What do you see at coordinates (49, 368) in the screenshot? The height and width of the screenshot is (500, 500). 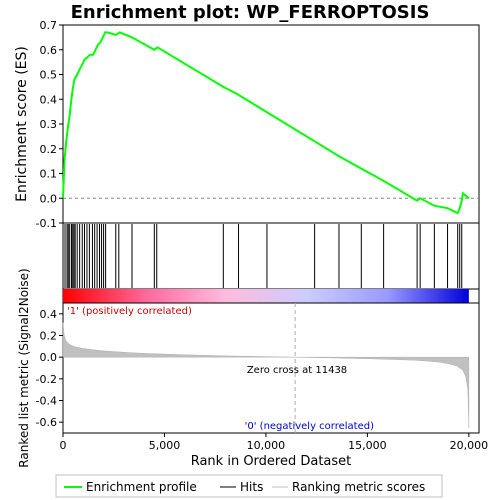 I see `metric-y-axis: -0.6 -0.4 -0.2 0.0 0.2 0.4` at bounding box center [49, 368].